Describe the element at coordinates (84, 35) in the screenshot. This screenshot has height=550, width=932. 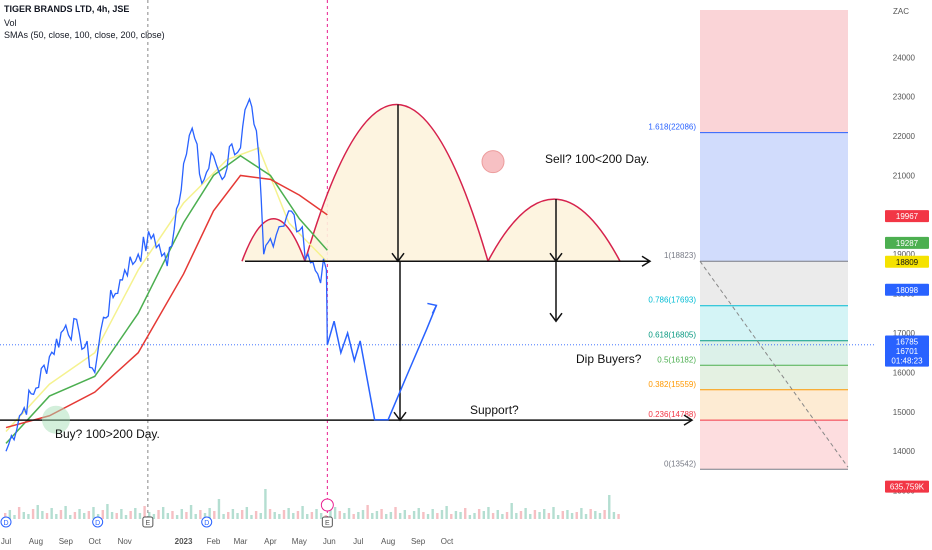
I see `sma-indicator-label: SMAs (50, close, 100, close, 200, close)` at that location.